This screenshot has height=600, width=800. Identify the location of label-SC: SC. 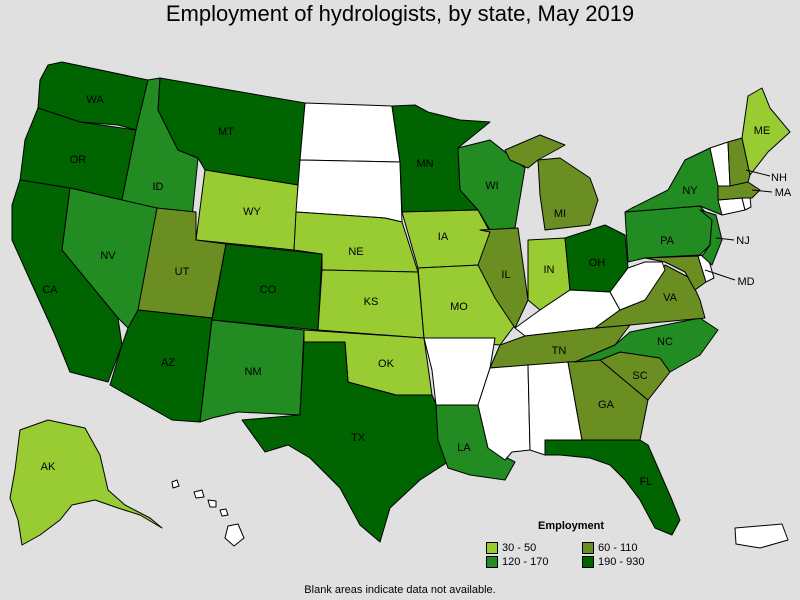
(639, 376).